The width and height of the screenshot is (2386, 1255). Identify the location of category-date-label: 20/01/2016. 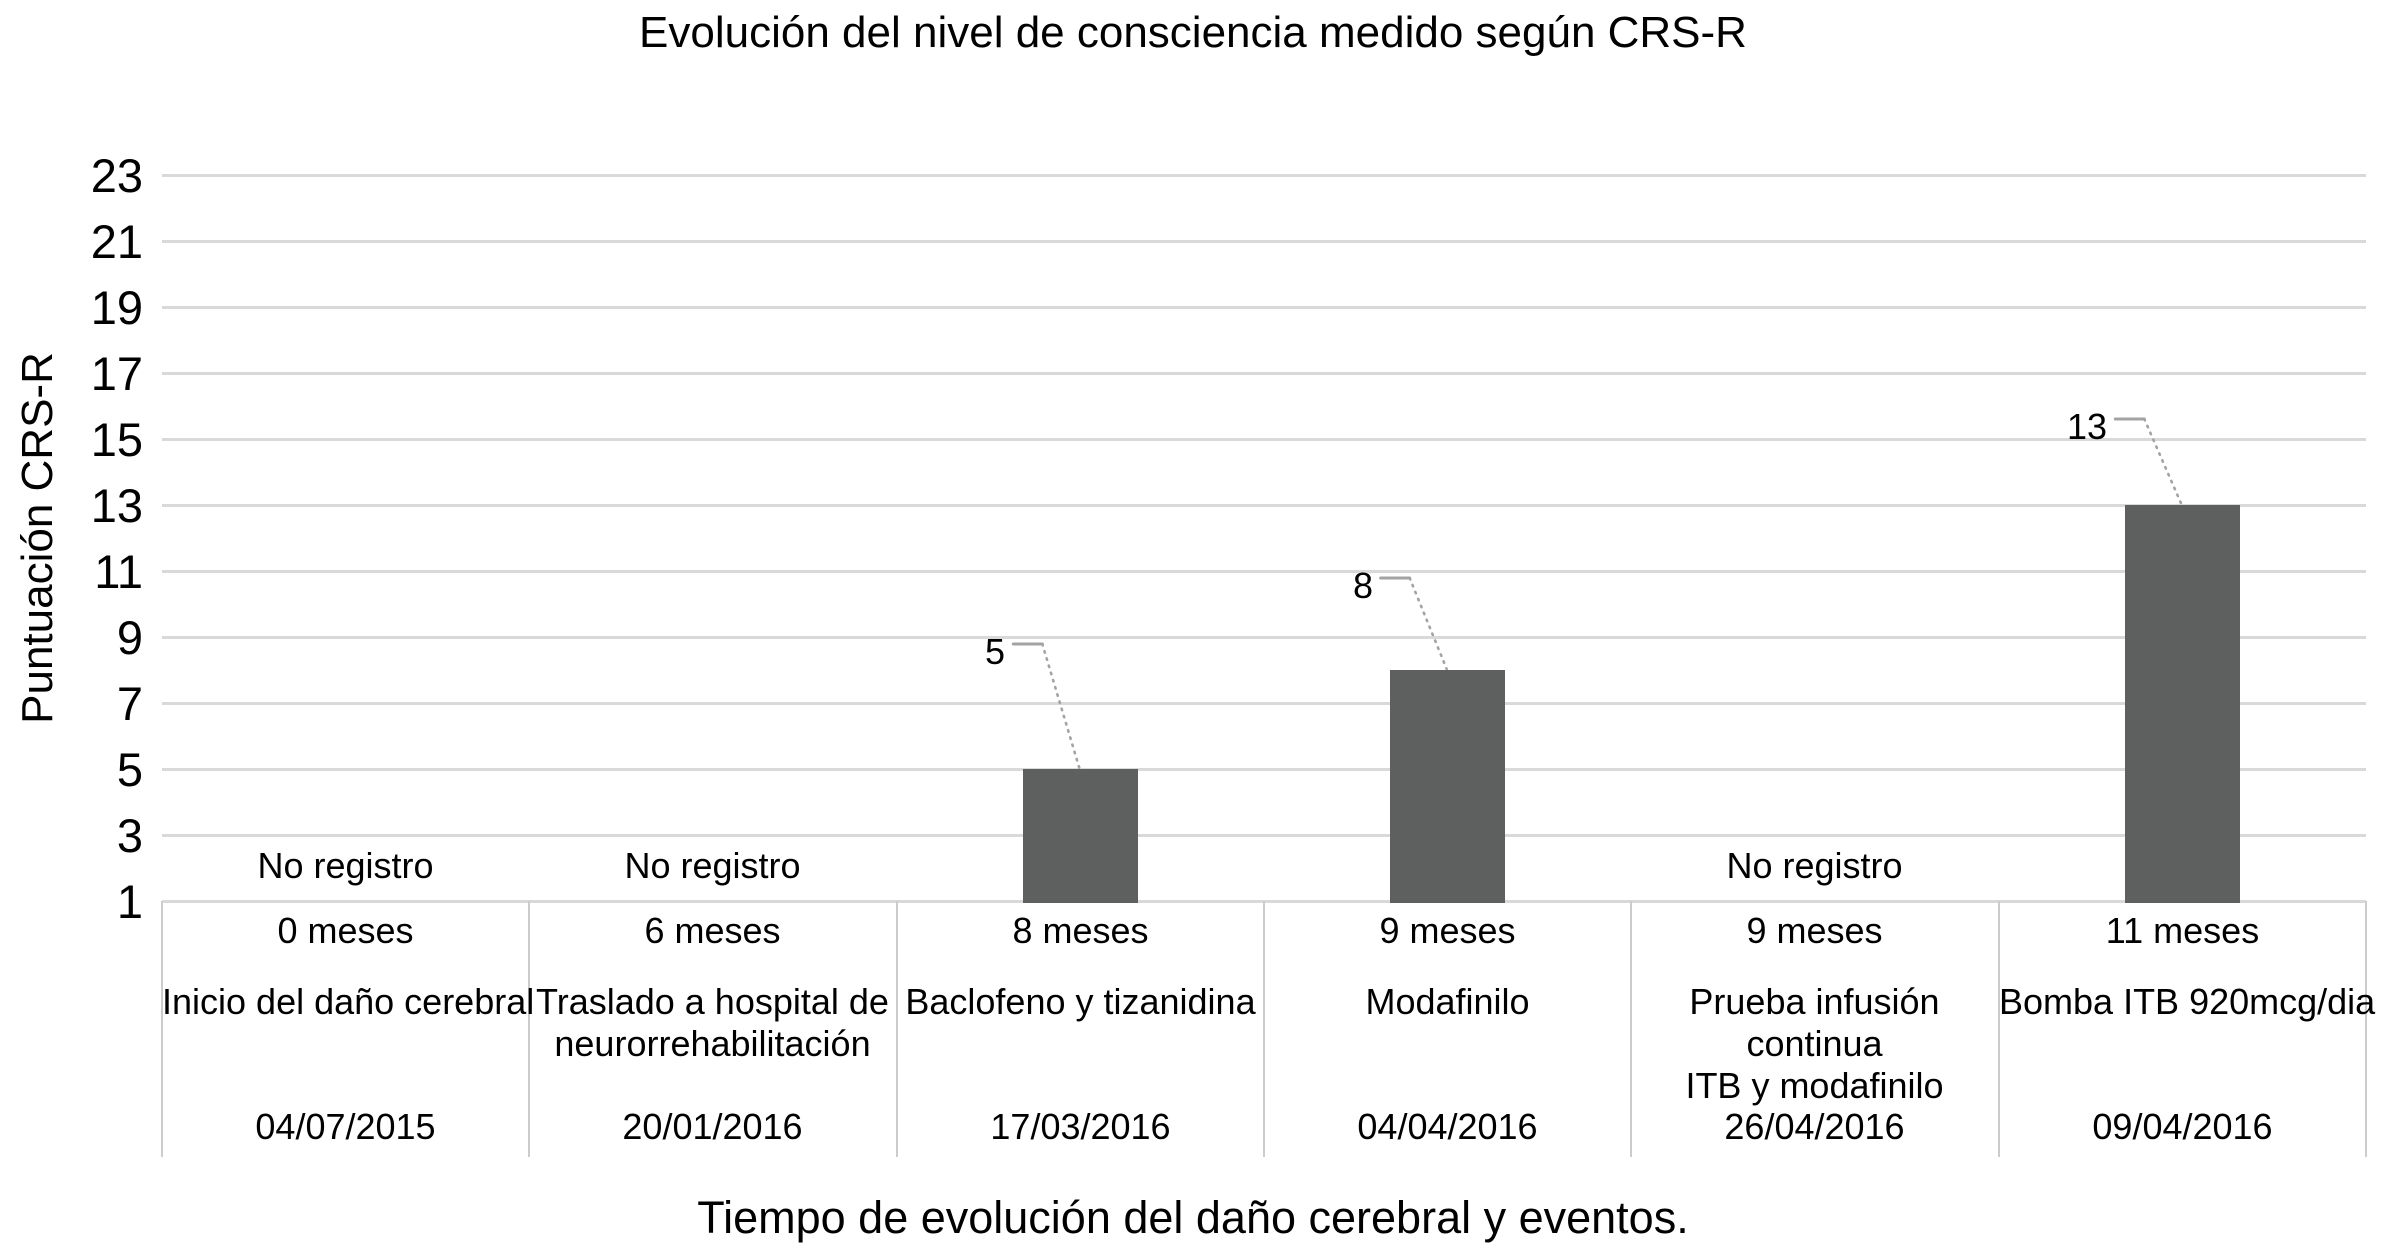
(712, 1126).